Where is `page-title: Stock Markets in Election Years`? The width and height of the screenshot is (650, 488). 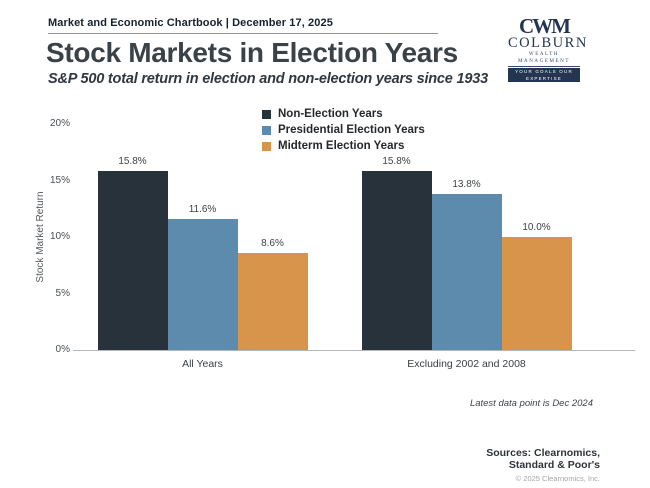
page-title: Stock Markets in Election Years is located at coordinates (252, 52).